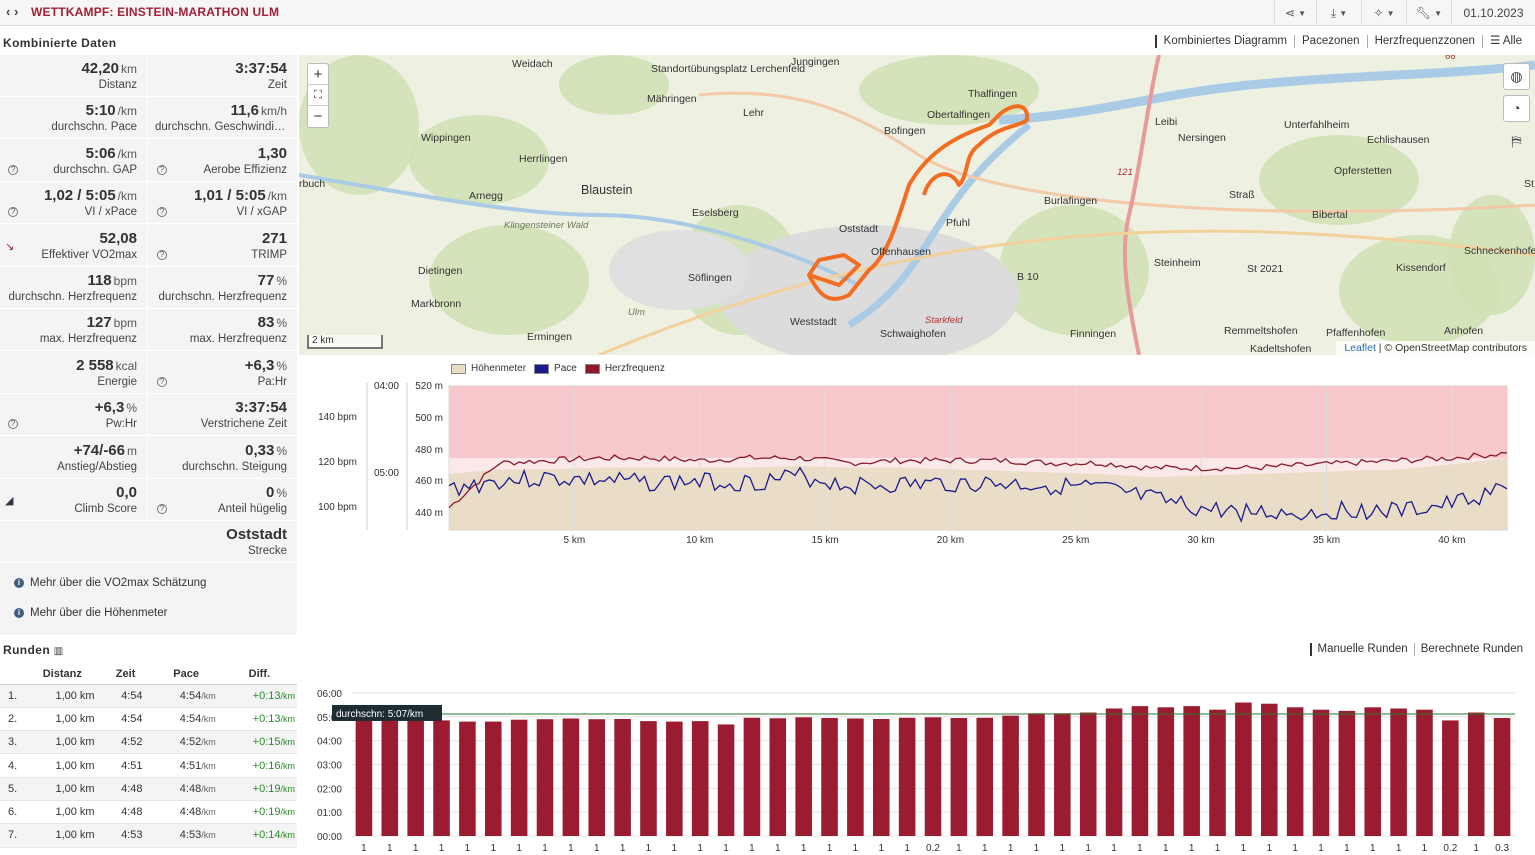 The height and width of the screenshot is (855, 1535). What do you see at coordinates (905, 131) in the screenshot?
I see `map-place-label: Bofingen` at bounding box center [905, 131].